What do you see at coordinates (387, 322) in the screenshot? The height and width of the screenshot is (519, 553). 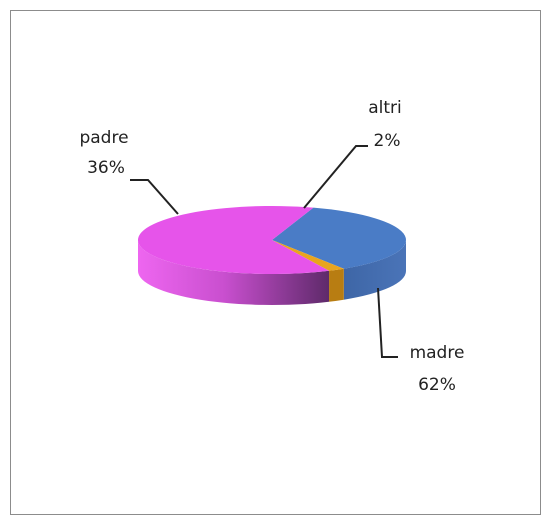 I see `leader-line-madre` at bounding box center [387, 322].